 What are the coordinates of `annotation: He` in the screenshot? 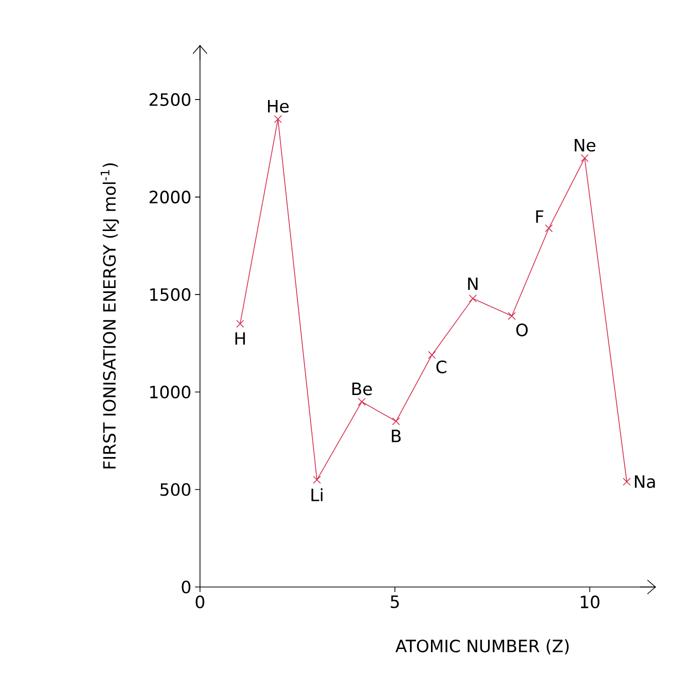 It's located at (278, 106).